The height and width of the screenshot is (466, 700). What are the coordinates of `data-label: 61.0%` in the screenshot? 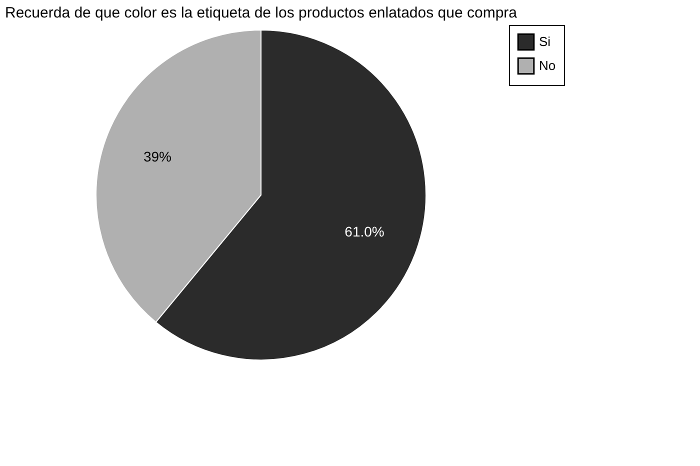 It's located at (364, 231).